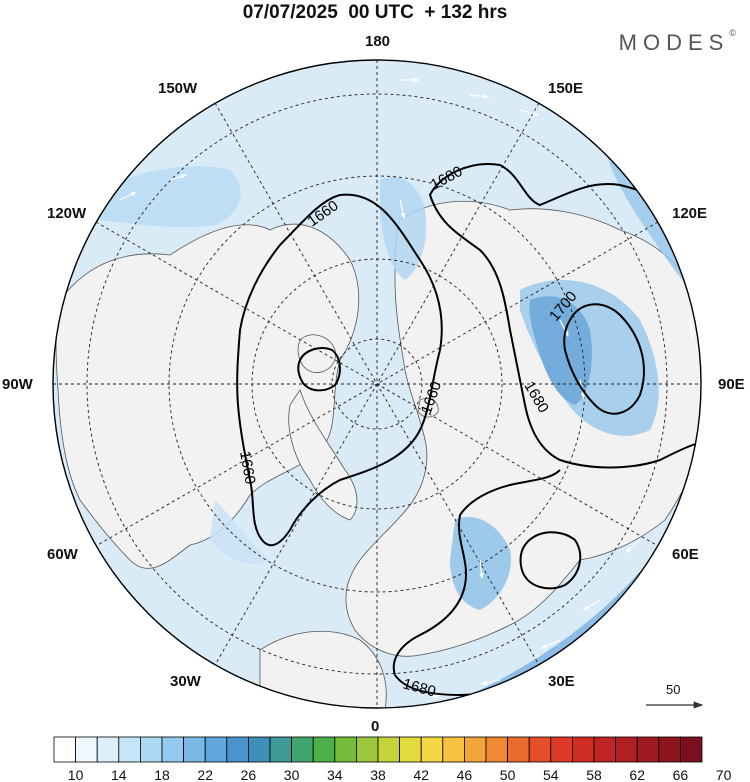 This screenshot has width=750, height=782. What do you see at coordinates (673, 689) in the screenshot?
I see `reference-vector-label: 50` at bounding box center [673, 689].